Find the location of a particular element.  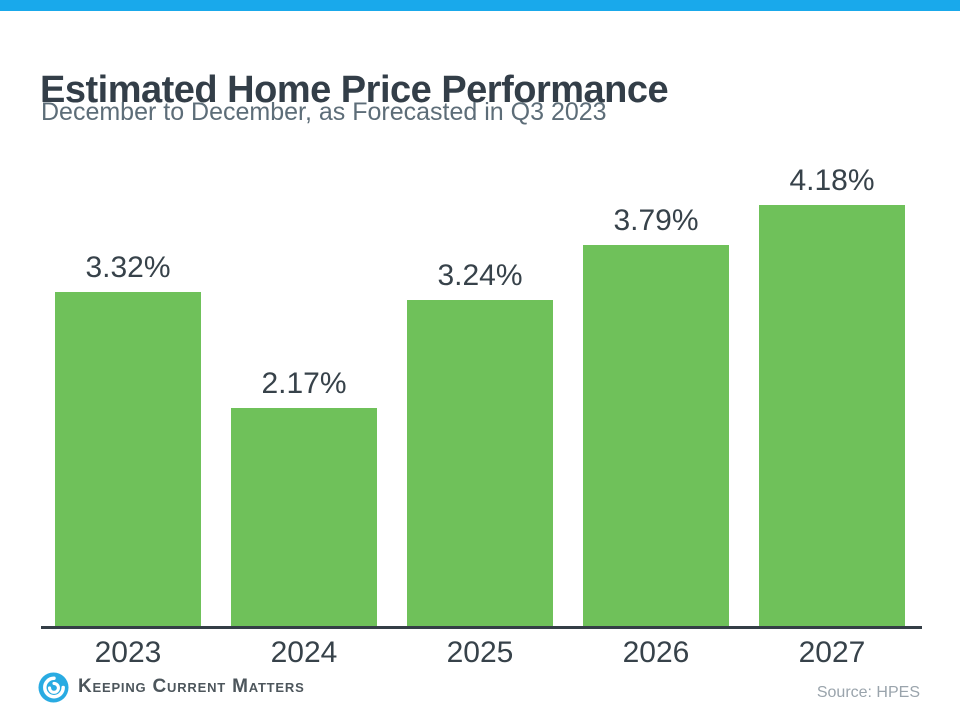

x-axis-label-2023: 2023 is located at coordinates (128, 652).